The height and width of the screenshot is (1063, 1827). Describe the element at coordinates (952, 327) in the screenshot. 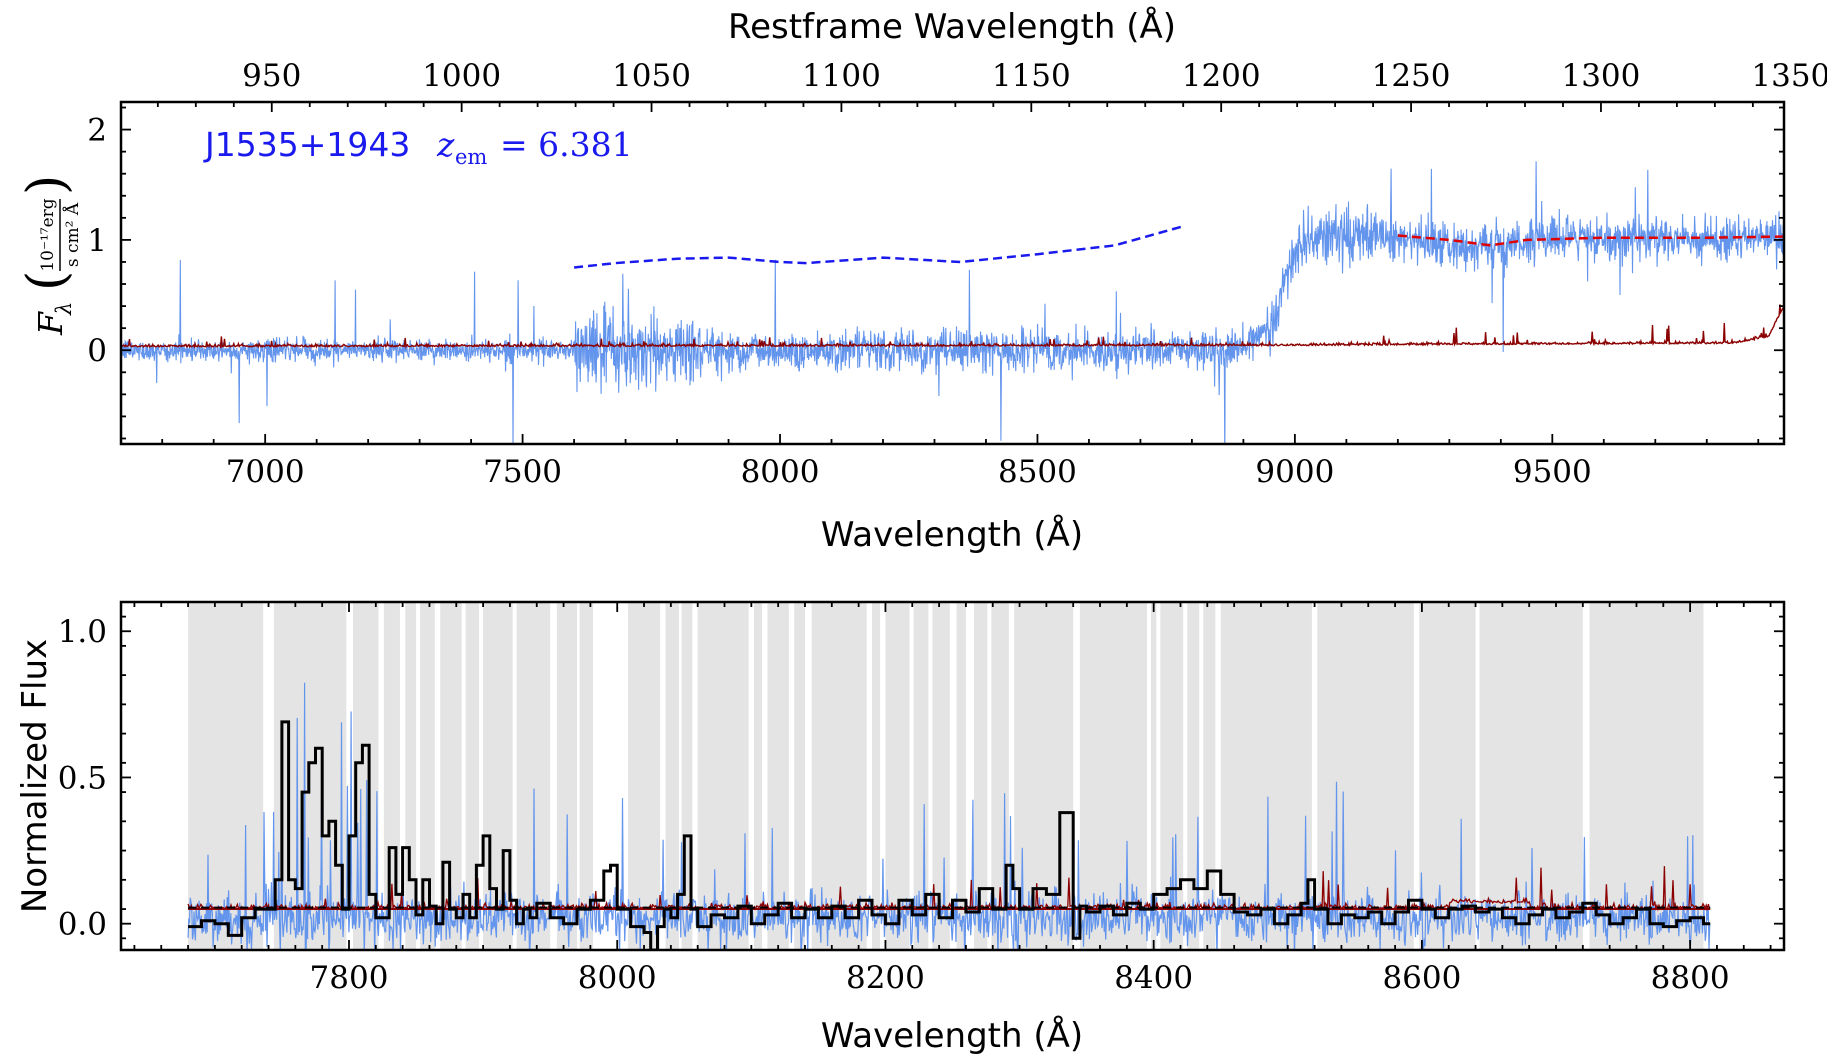

I see `top-error-line` at that location.